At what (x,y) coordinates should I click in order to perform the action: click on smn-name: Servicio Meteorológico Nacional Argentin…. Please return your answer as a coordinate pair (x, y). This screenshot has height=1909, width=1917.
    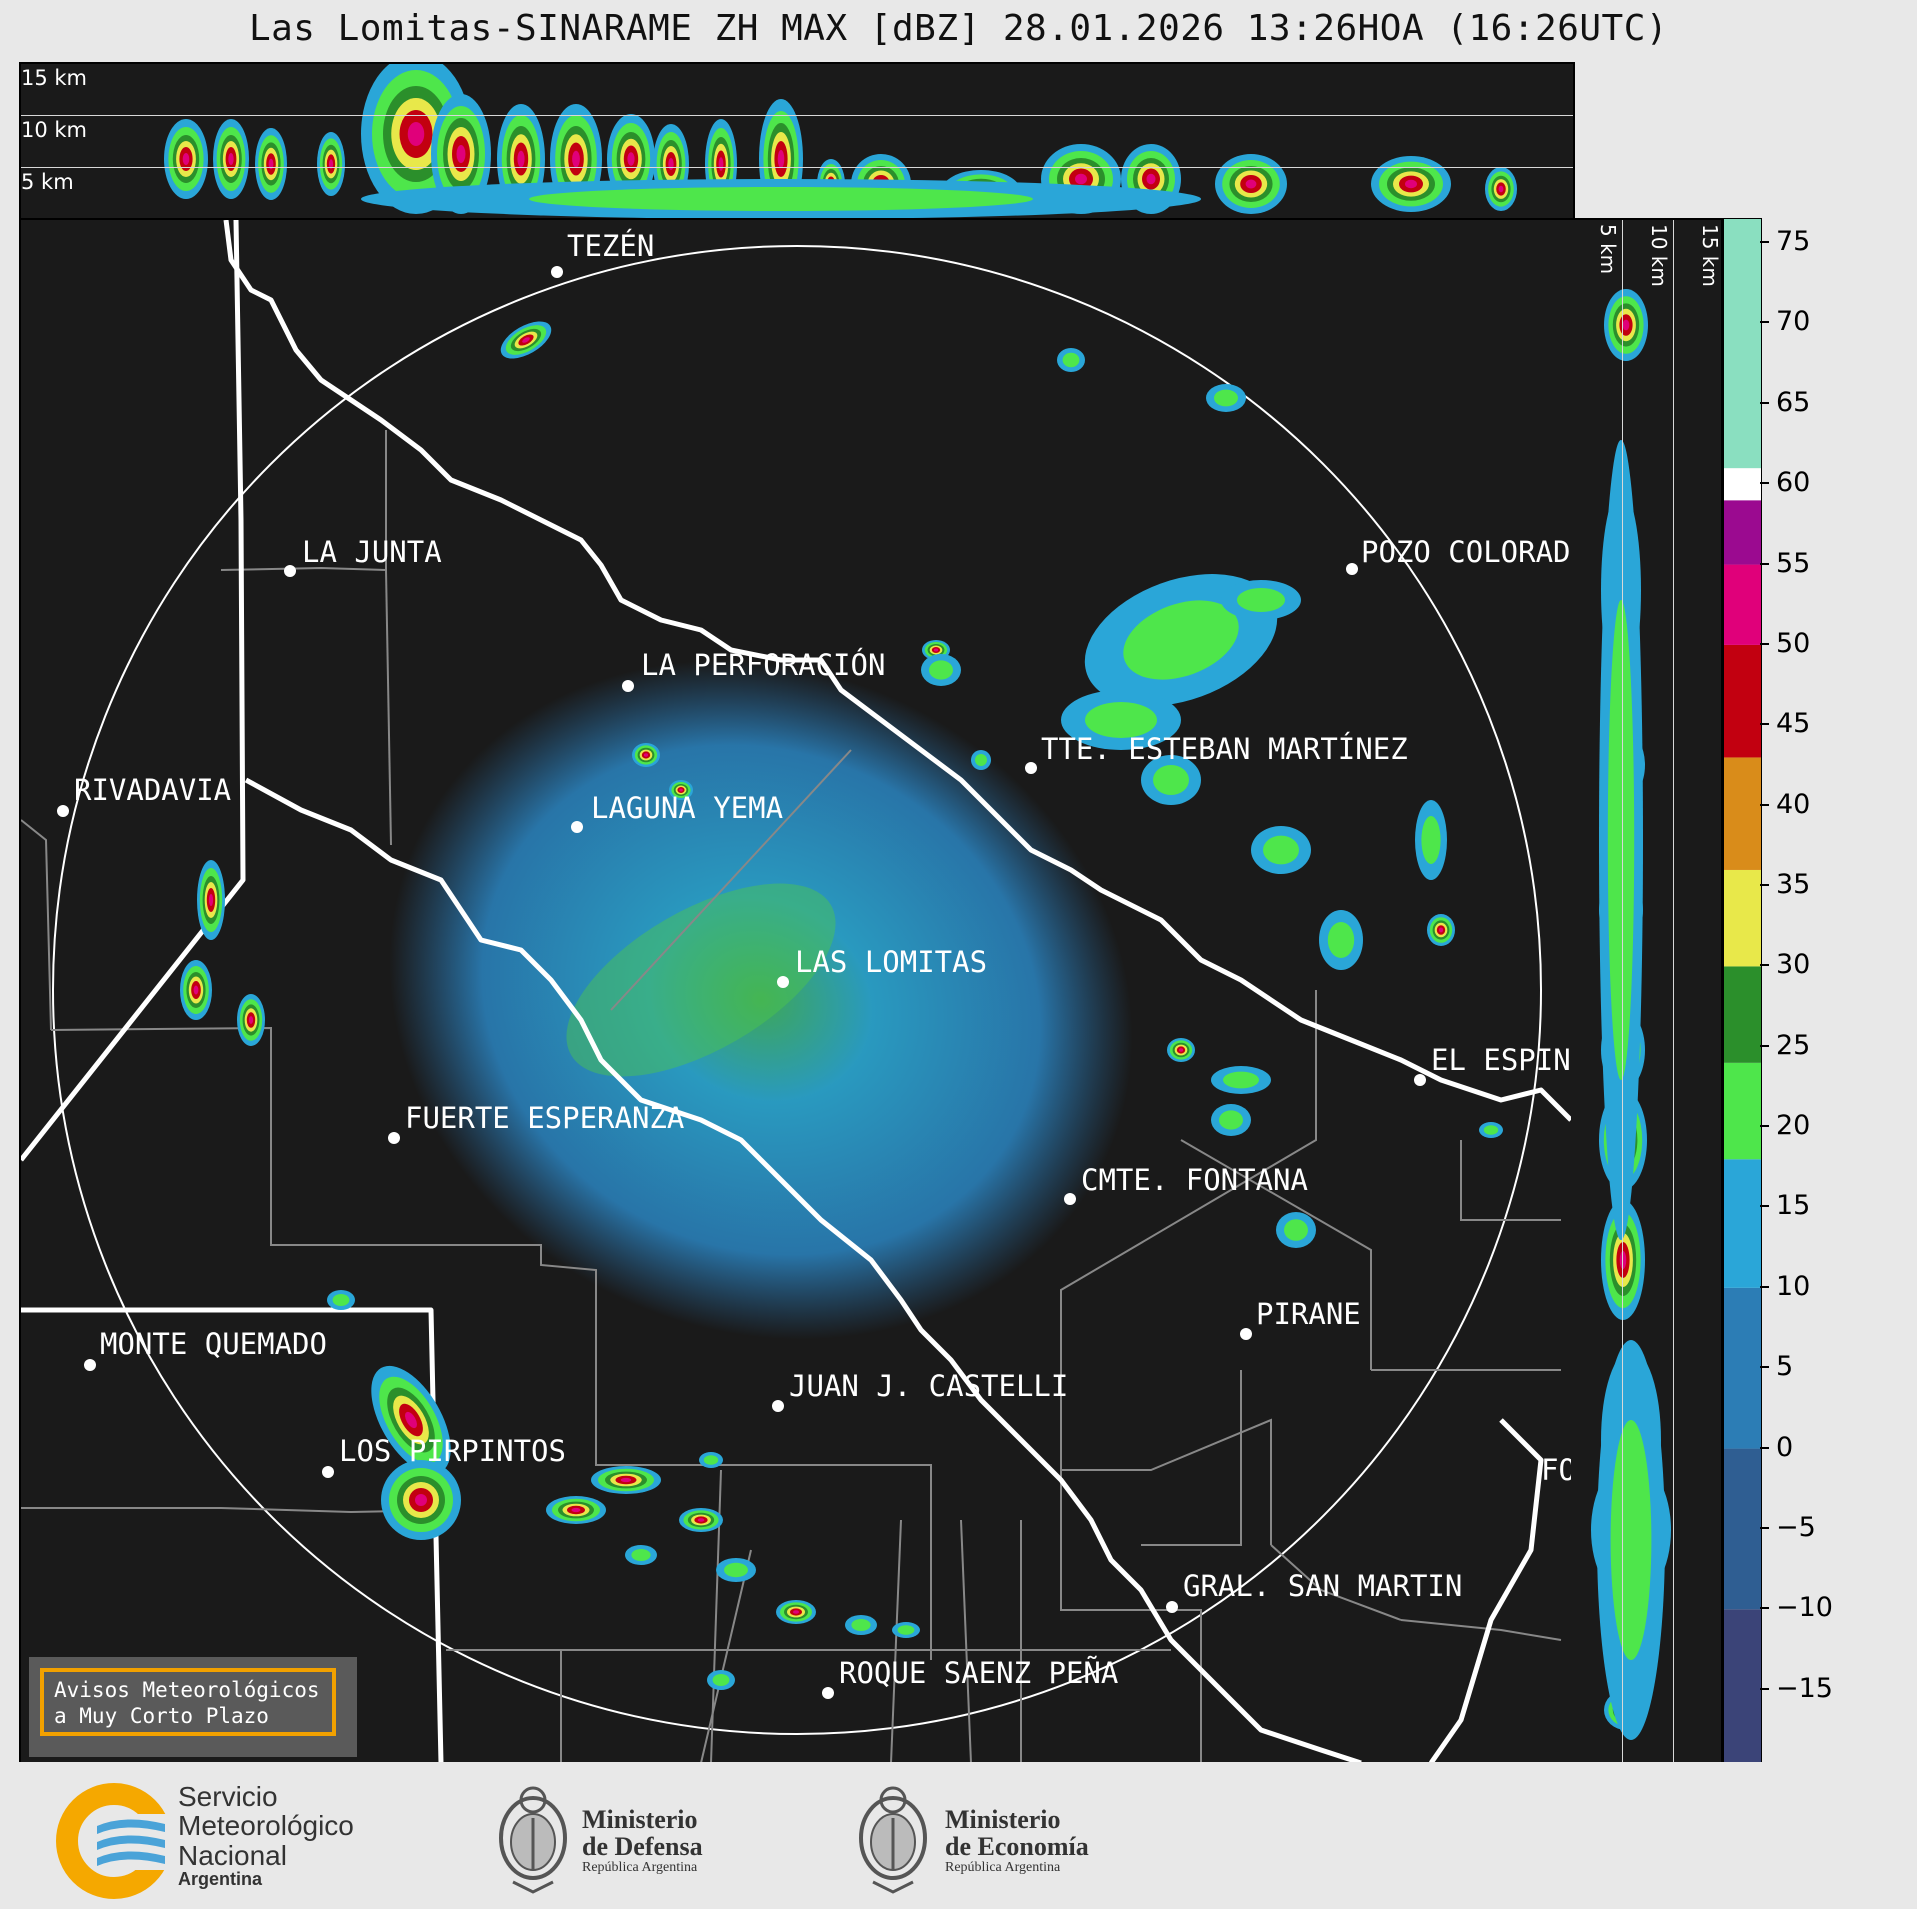
    Looking at the image, I should click on (266, 1835).